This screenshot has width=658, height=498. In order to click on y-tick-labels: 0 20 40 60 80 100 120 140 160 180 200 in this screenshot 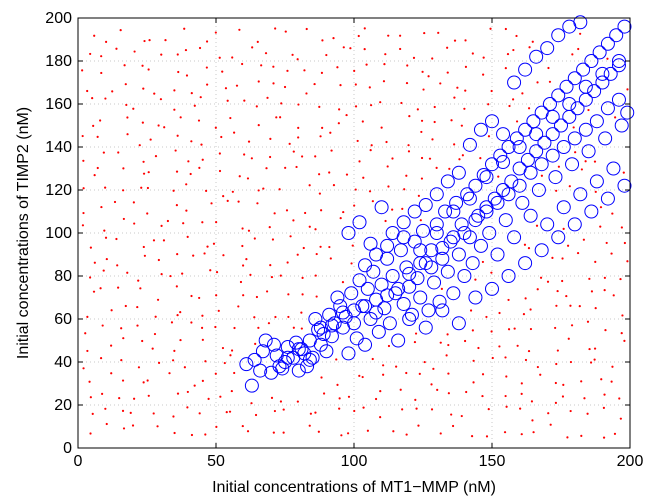, I will do `click(58, 233)`.